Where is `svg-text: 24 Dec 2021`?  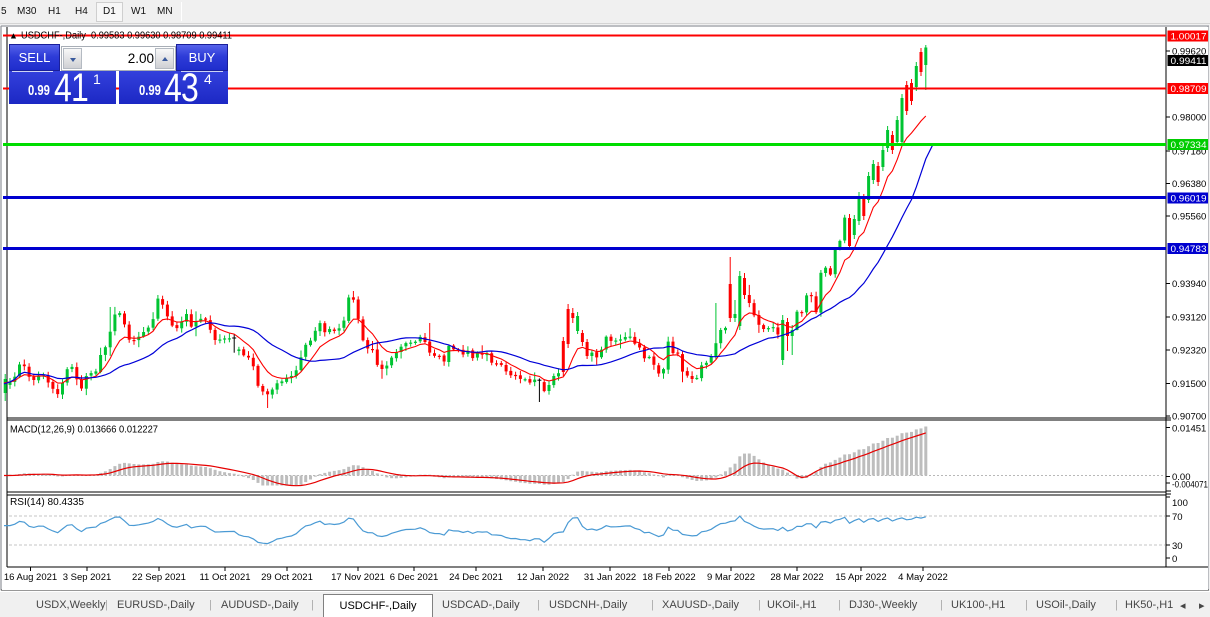
svg-text: 24 Dec 2021 is located at coordinates (476, 577).